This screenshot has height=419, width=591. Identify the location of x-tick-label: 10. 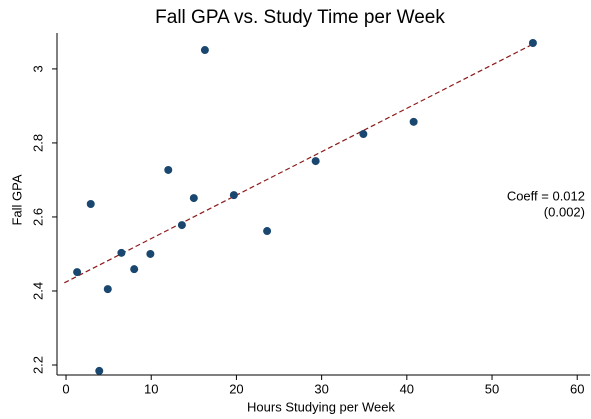
(151, 388).